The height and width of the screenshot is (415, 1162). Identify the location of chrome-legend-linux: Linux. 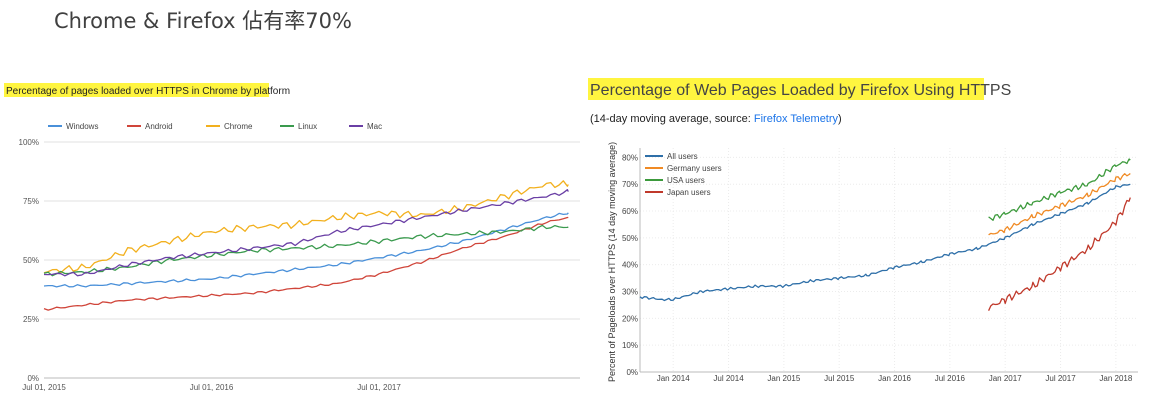
(307, 126).